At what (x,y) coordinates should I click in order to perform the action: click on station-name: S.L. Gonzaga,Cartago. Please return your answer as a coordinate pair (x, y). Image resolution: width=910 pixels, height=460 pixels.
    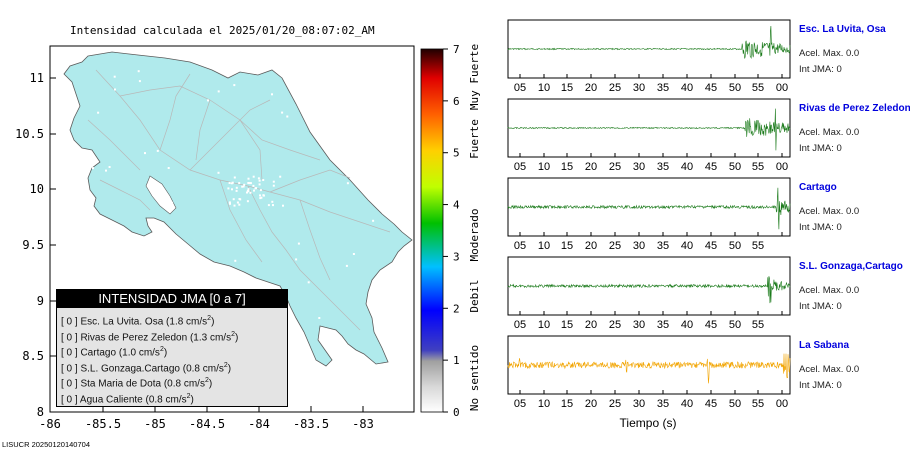
    Looking at the image, I should click on (851, 266).